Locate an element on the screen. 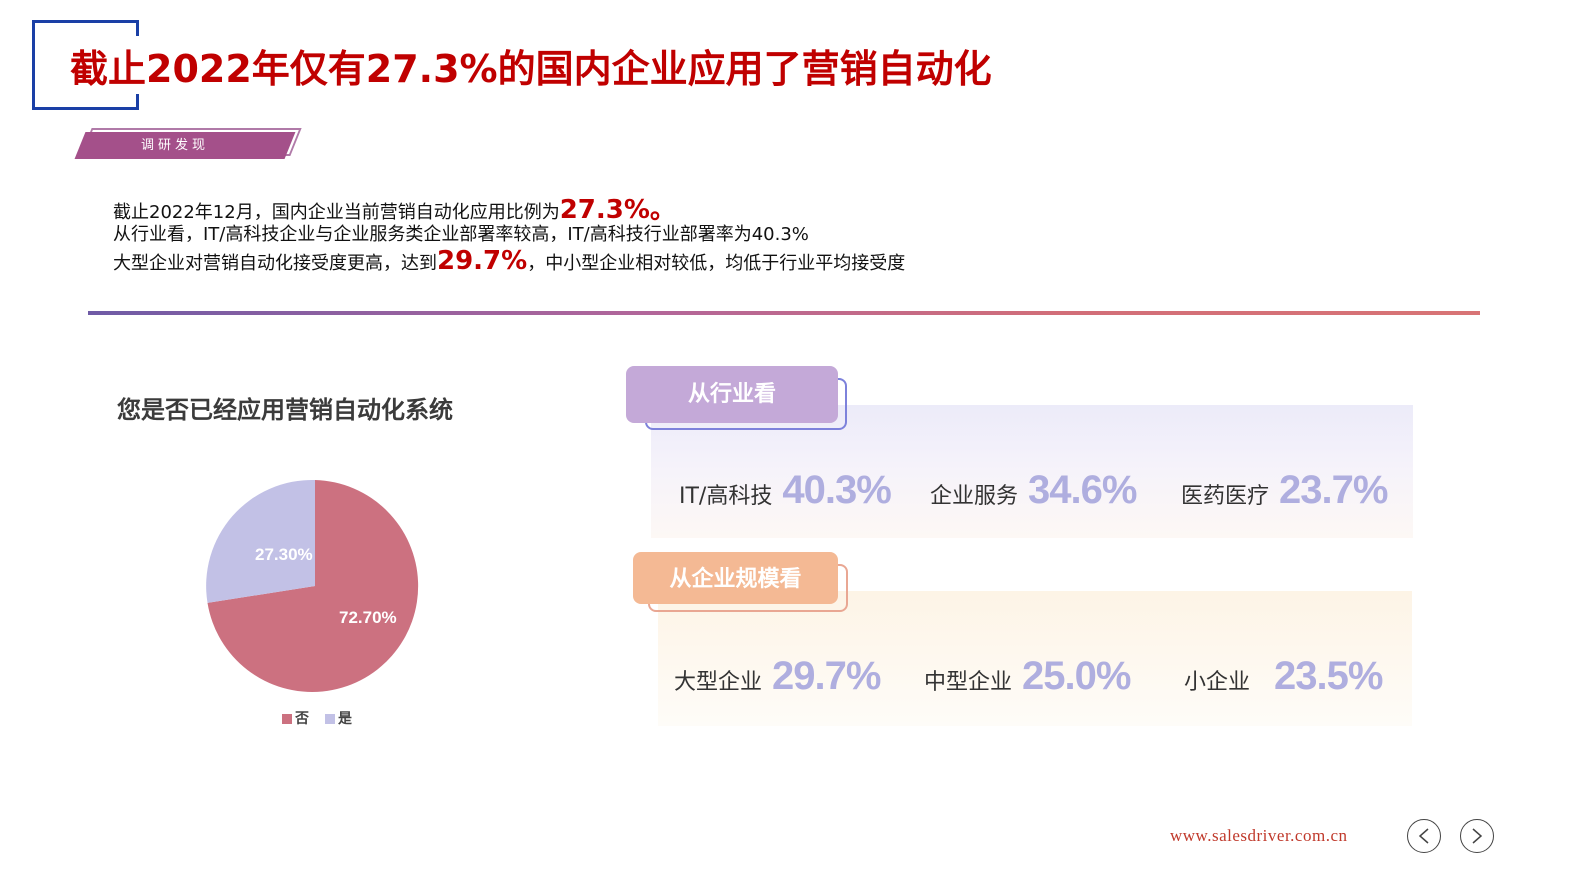 The image size is (1587, 892). stat-label: 医药医疗 is located at coordinates (1225, 496).